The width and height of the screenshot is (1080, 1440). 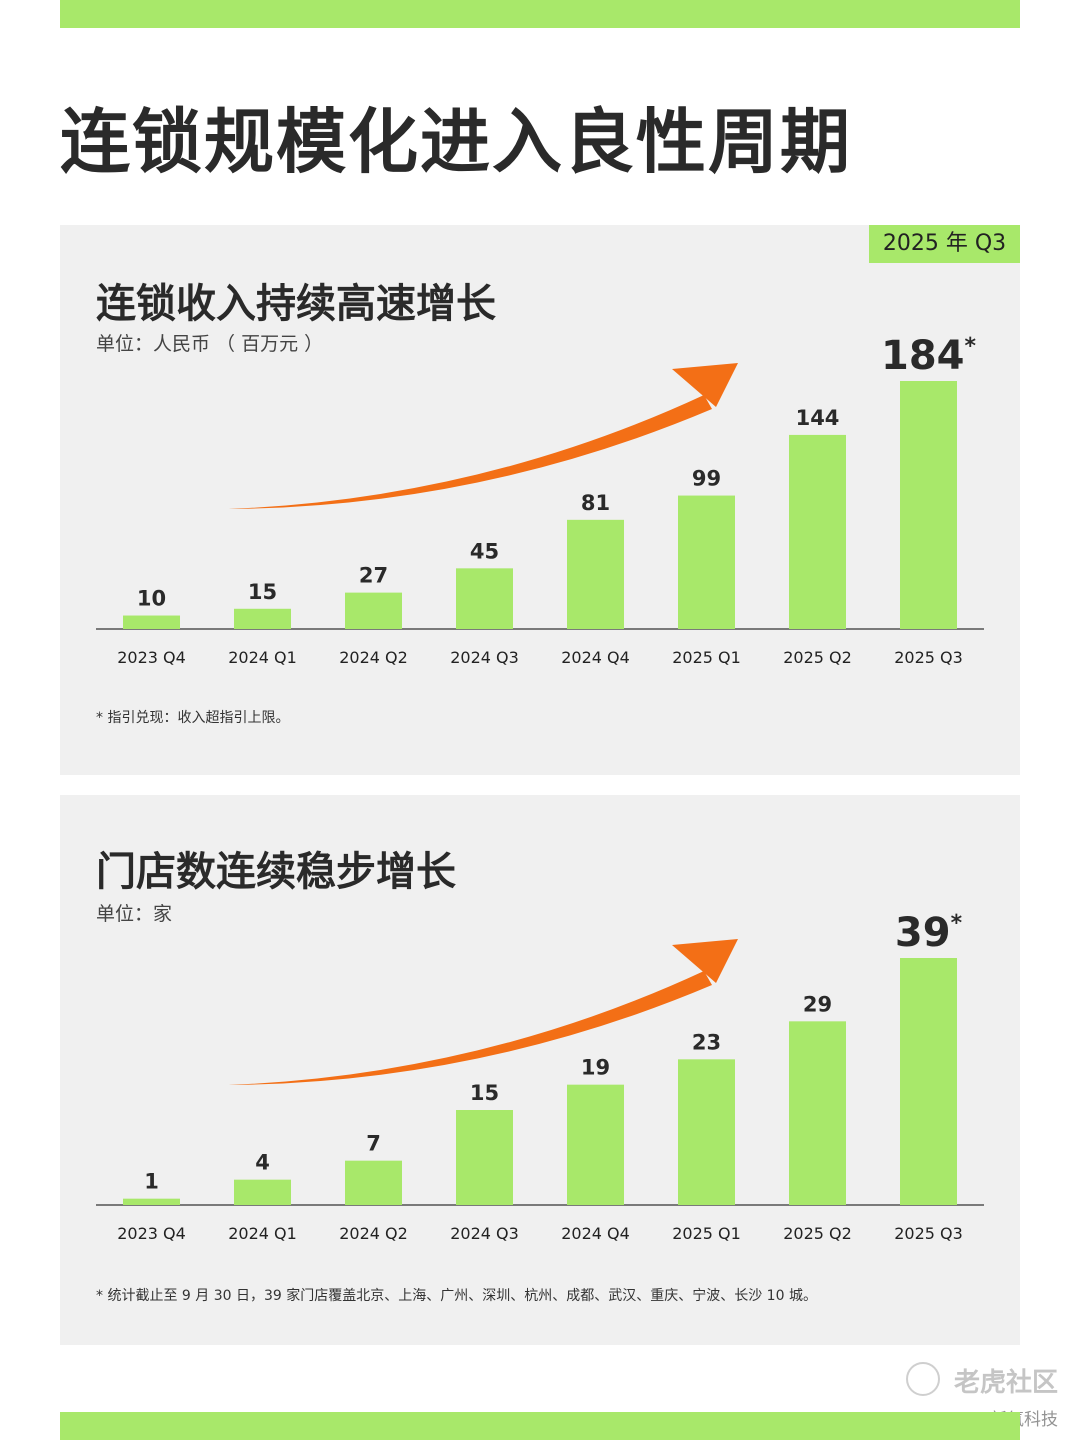 What do you see at coordinates (262, 1163) in the screenshot?
I see `bar-value-label: 4` at bounding box center [262, 1163].